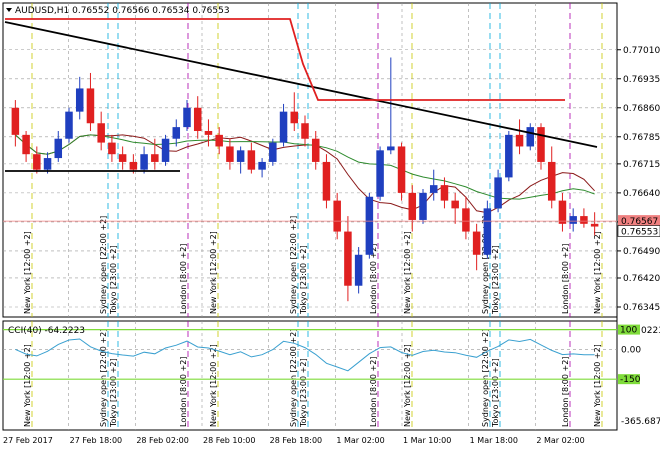 This screenshot has width=660, height=450. Describe the element at coordinates (641, 194) in the screenshot. I see `price-tick-label: 0.76640` at that location.